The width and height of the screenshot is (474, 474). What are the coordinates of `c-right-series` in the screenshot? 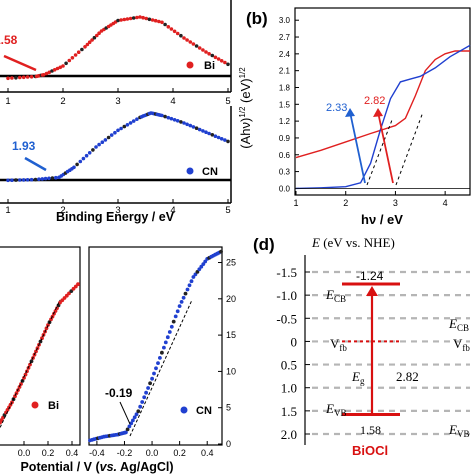 It's located at (155, 346).